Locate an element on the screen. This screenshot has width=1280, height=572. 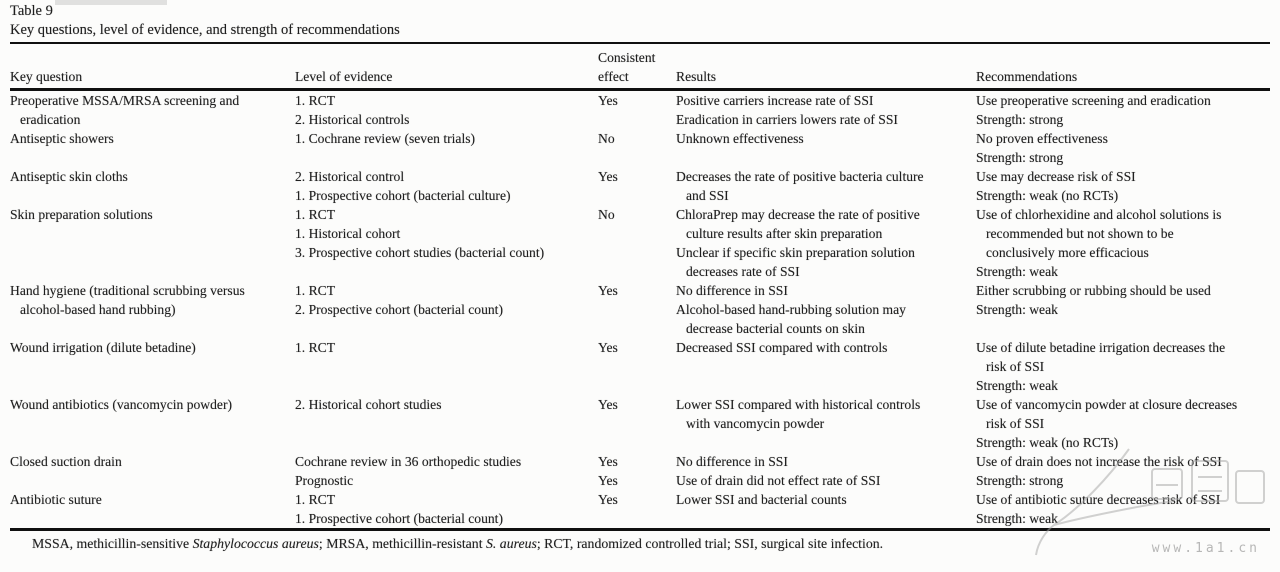
cell-line: Alcohol-based hand-rubbing solution may is located at coordinates (791, 309).